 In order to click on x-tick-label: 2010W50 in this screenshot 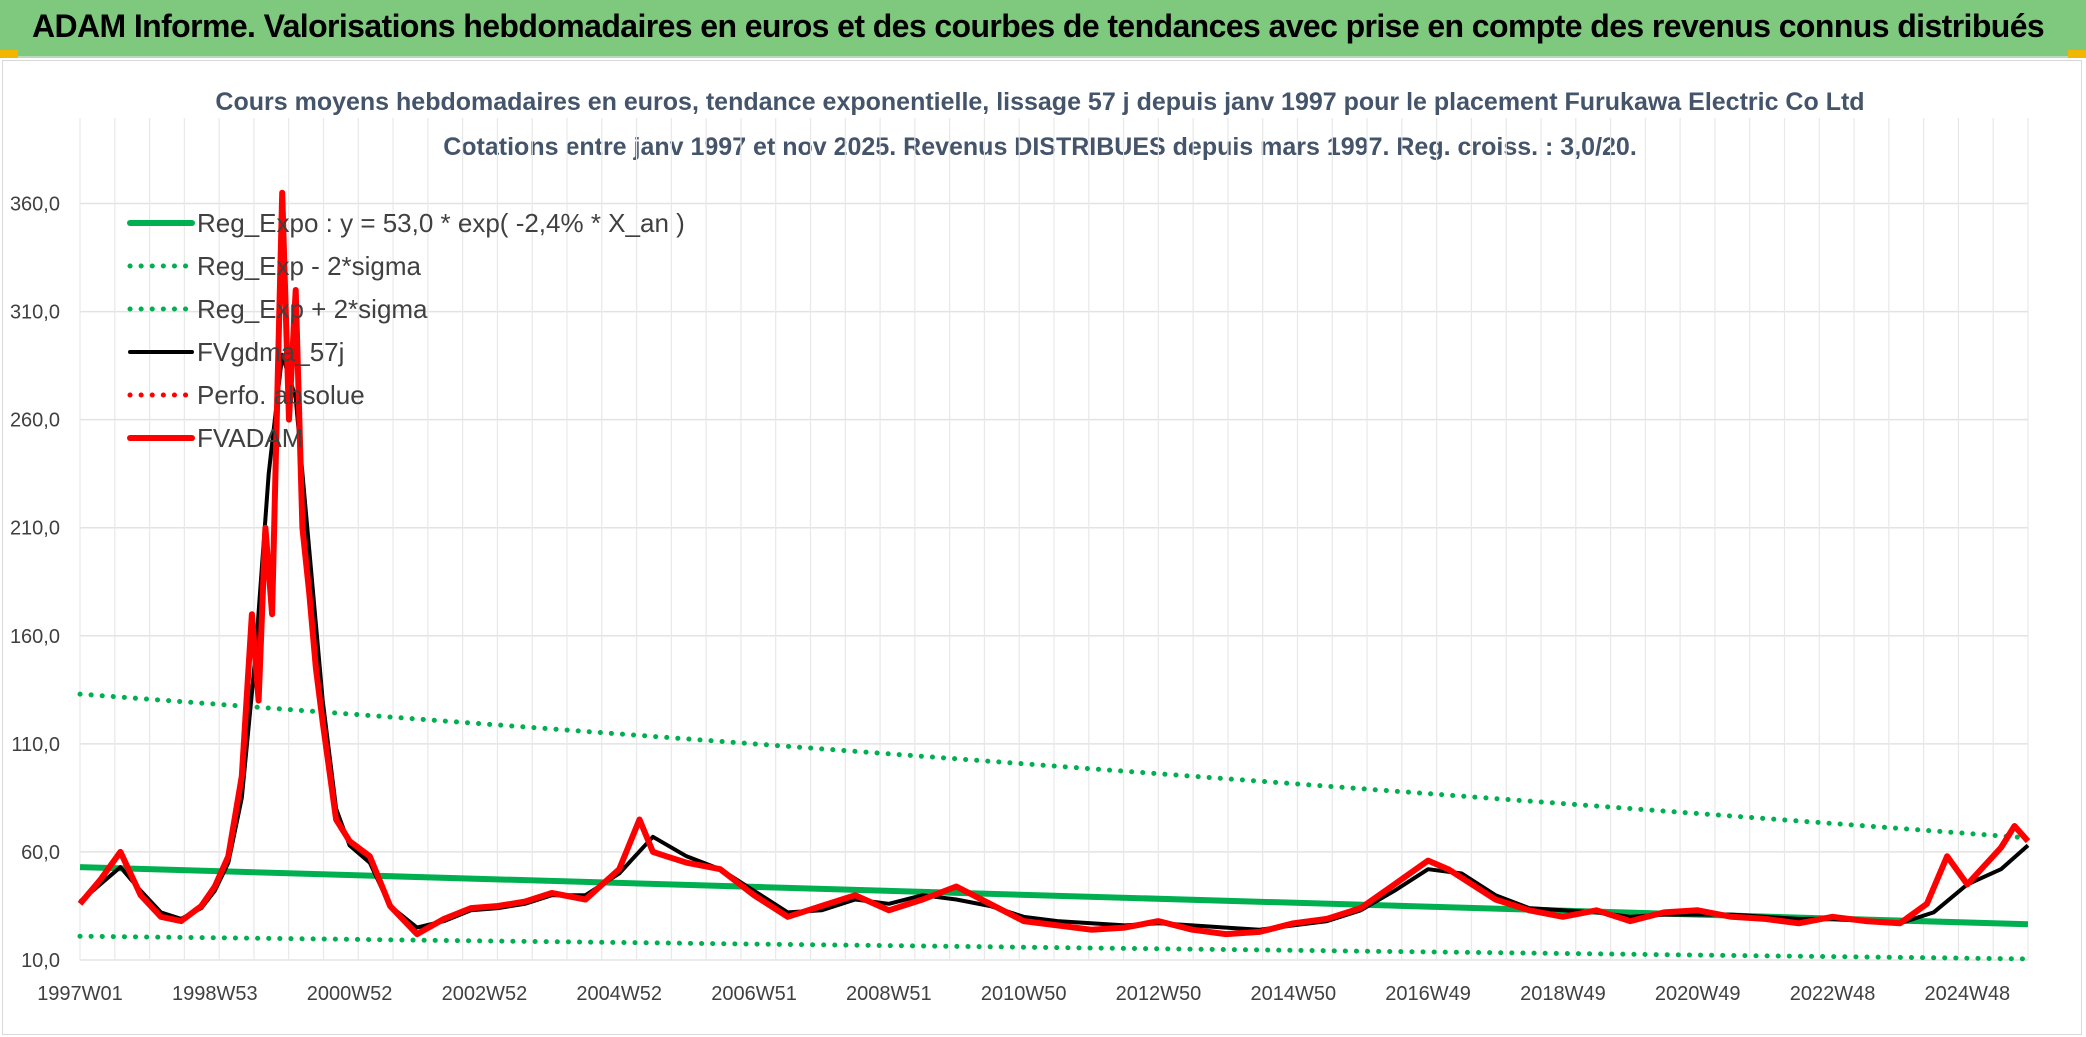, I will do `click(1024, 994)`.